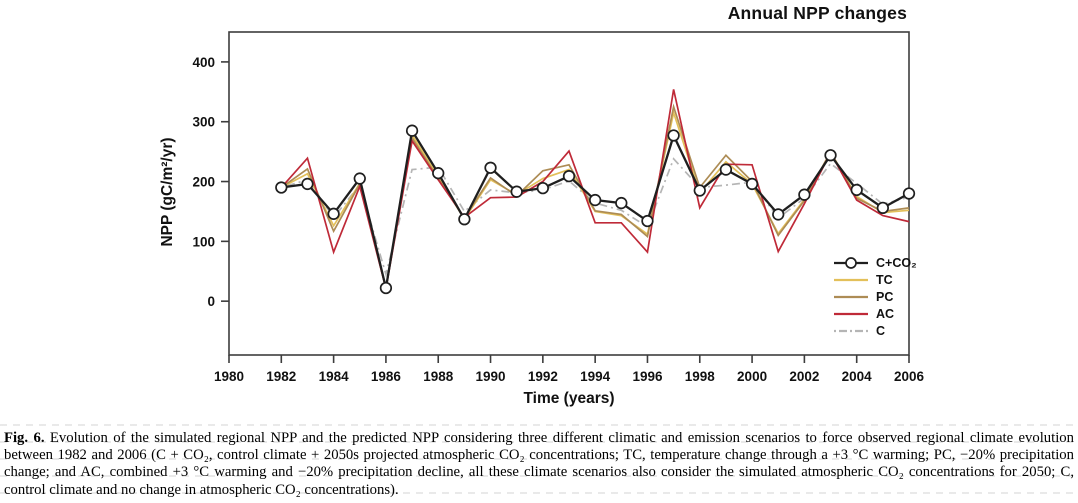 The image size is (1078, 503). Describe the element at coordinates (167, 192) in the screenshot. I see `y-axis-label: NPP (gC/m²/yr)` at that location.